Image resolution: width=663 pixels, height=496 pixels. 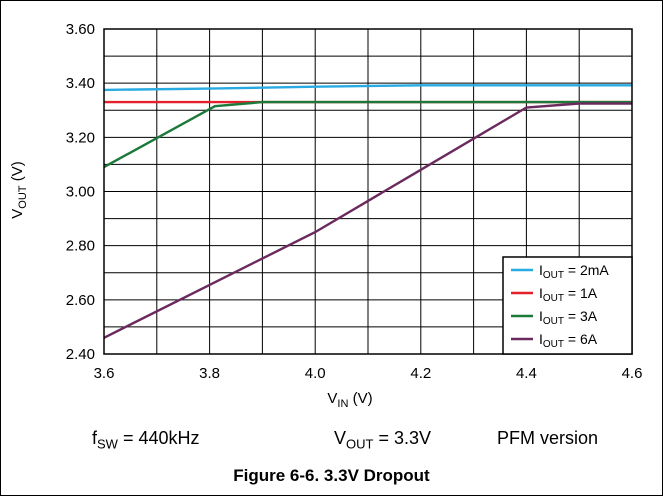 I want to click on x-tick-labels: 3.6 3.8 4.0 4.2 4.4 4.6, so click(x=368, y=373).